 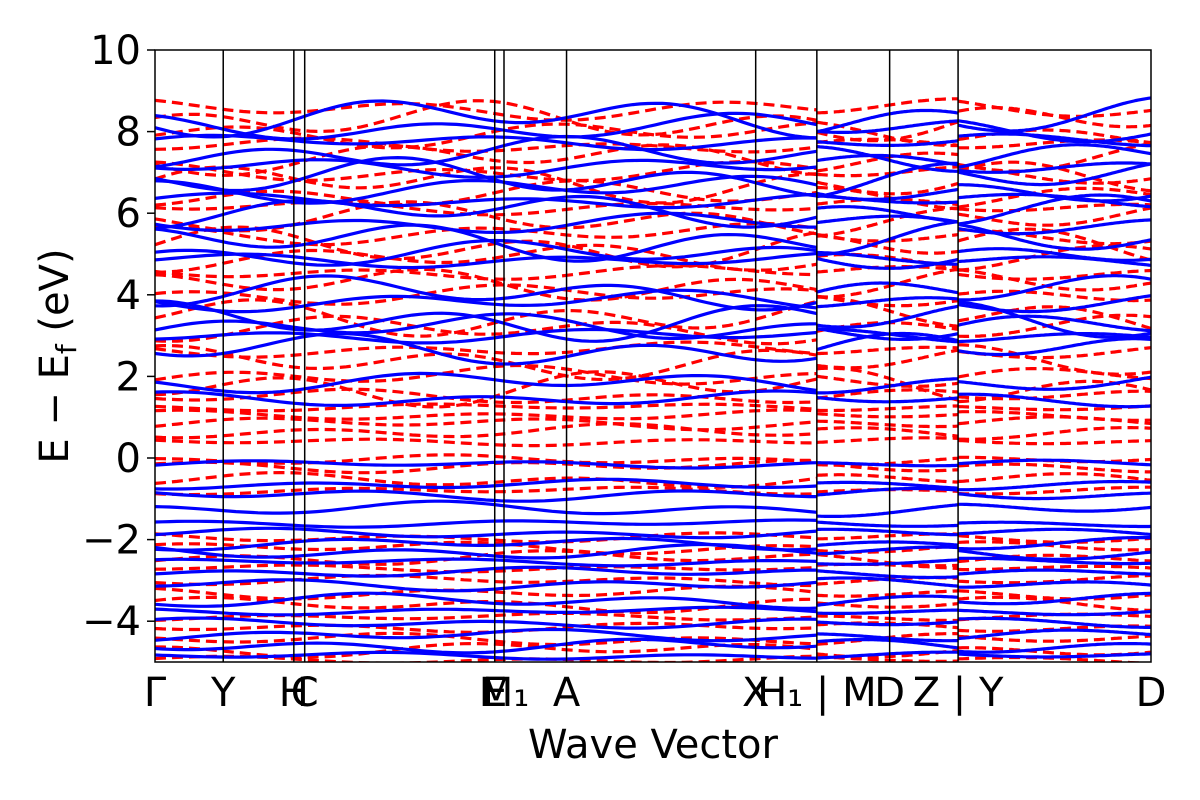 What do you see at coordinates (486, 580) in the screenshot?
I see `band-down-7-seg0` at bounding box center [486, 580].